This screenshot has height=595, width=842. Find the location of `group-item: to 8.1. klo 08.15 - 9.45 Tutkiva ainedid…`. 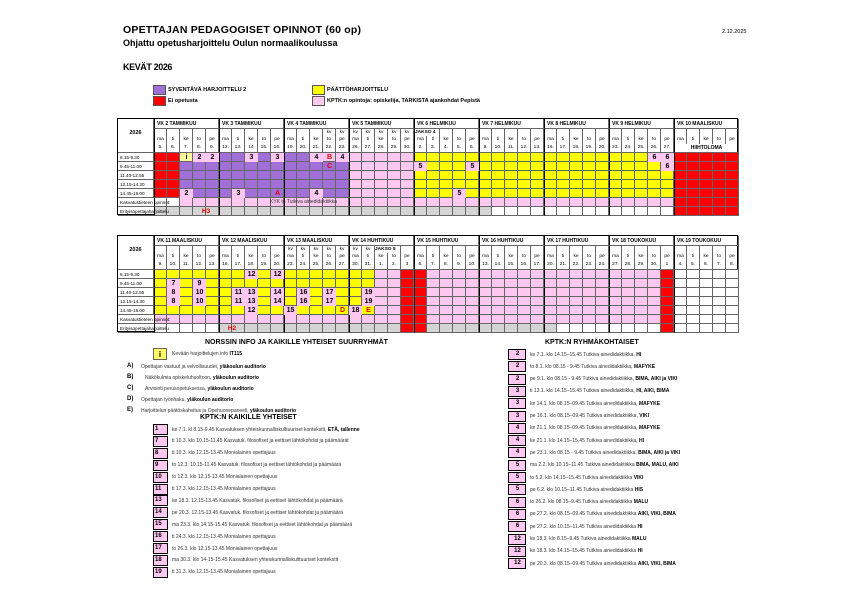

group-item: to 8.1. klo 08.15 - 9.45 Tutkiva ainedid… is located at coordinates (592, 367).